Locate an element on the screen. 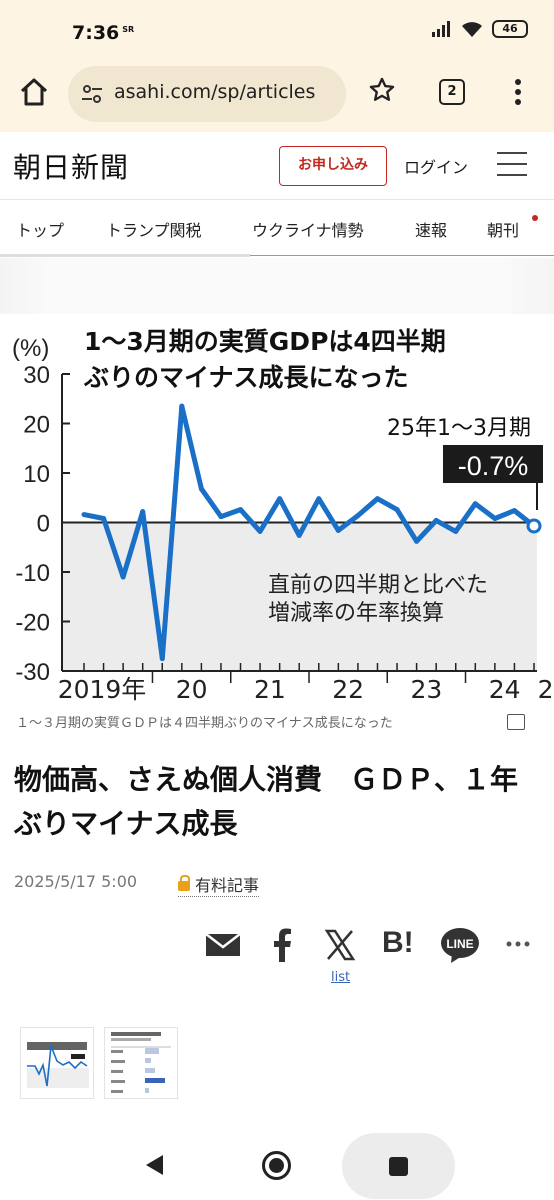 This screenshot has height=1200, width=554. ad-space is located at coordinates (277, 286).